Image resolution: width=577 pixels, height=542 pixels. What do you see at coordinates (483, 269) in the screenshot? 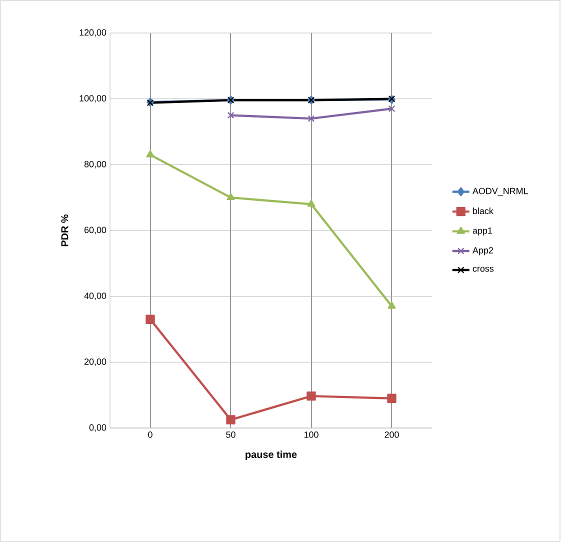
I see `legend-label: cross` at bounding box center [483, 269].